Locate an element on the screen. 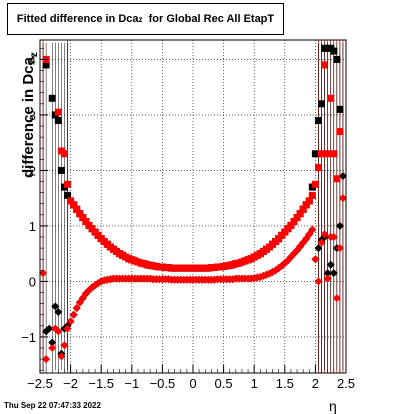 The height and width of the screenshot is (414, 400). chart-title-subscript: z is located at coordinates (140, 19).